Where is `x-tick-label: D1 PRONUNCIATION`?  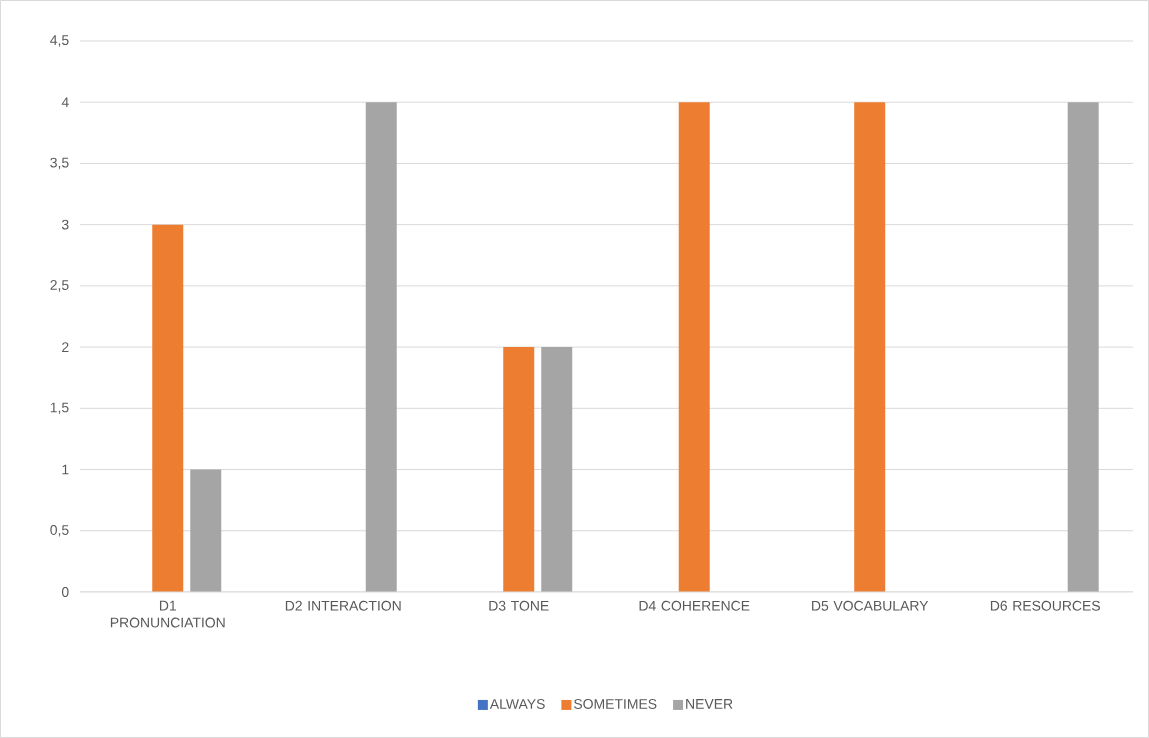
x-tick-label: D1 PRONUNCIATION is located at coordinates (167, 614).